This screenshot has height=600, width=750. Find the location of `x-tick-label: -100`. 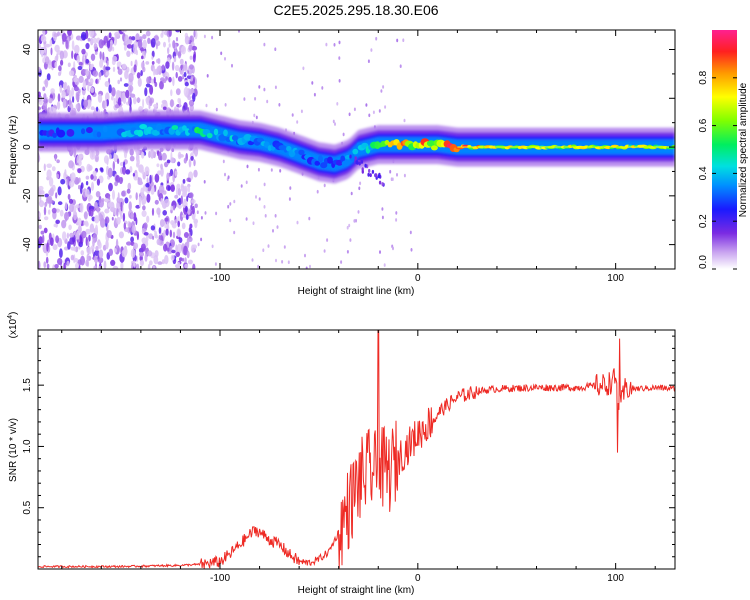

x-tick-label: -100 is located at coordinates (220, 278).